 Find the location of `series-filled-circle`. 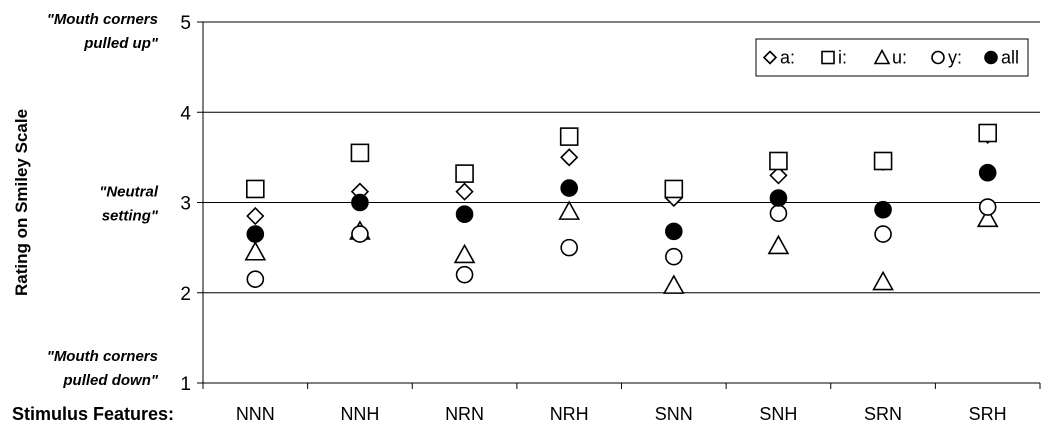

series-filled-circle is located at coordinates (621, 203).